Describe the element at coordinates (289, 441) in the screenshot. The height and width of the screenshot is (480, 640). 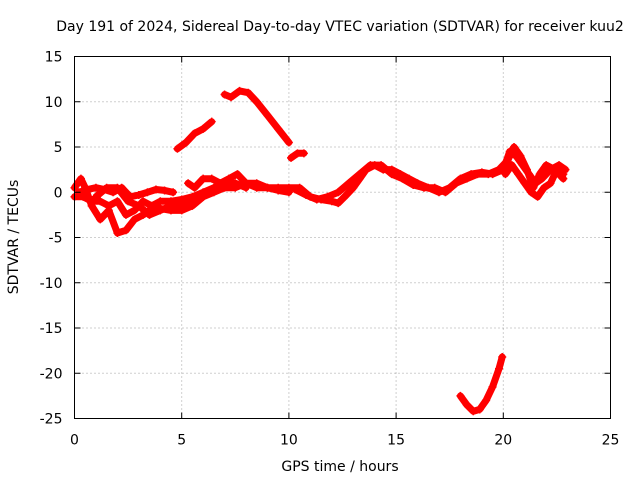
I see `x-tick-label: 10` at that location.